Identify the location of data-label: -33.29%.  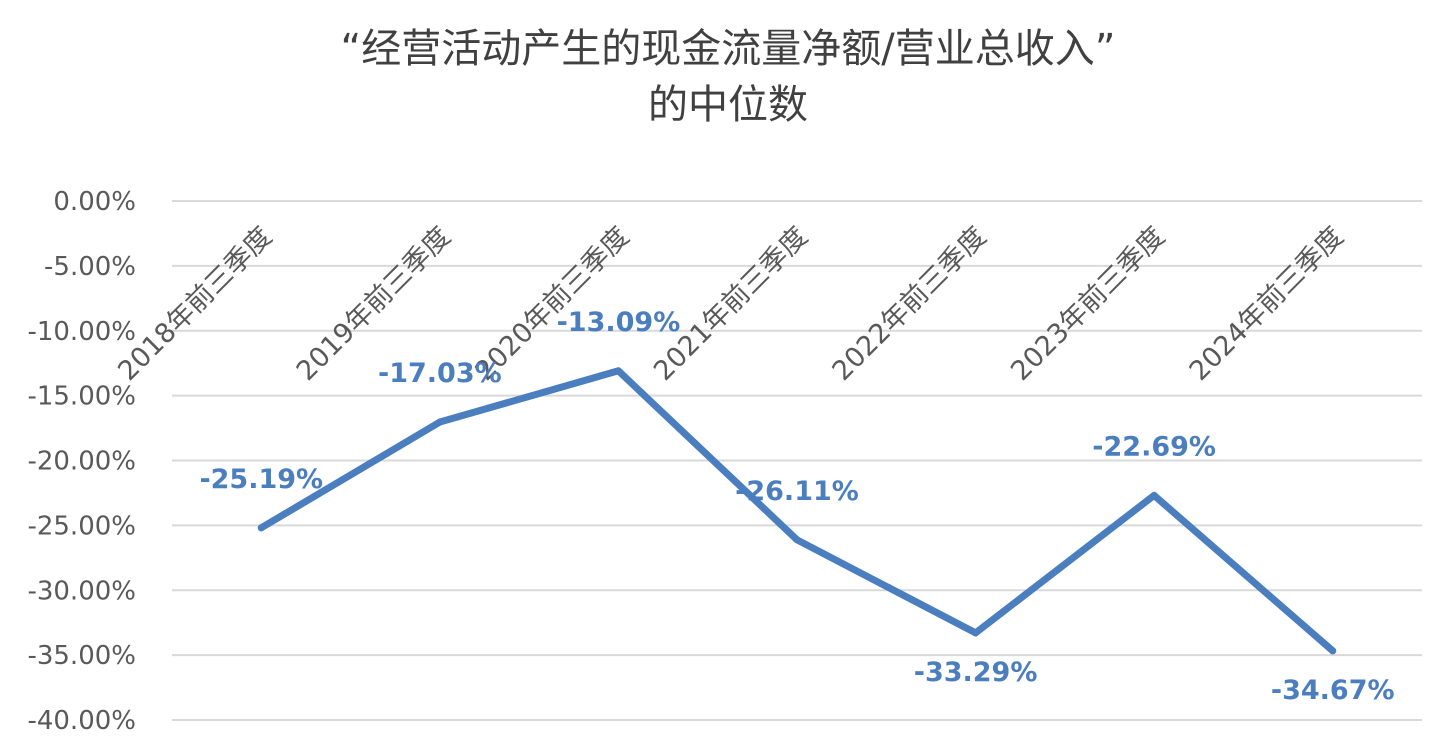
(976, 672).